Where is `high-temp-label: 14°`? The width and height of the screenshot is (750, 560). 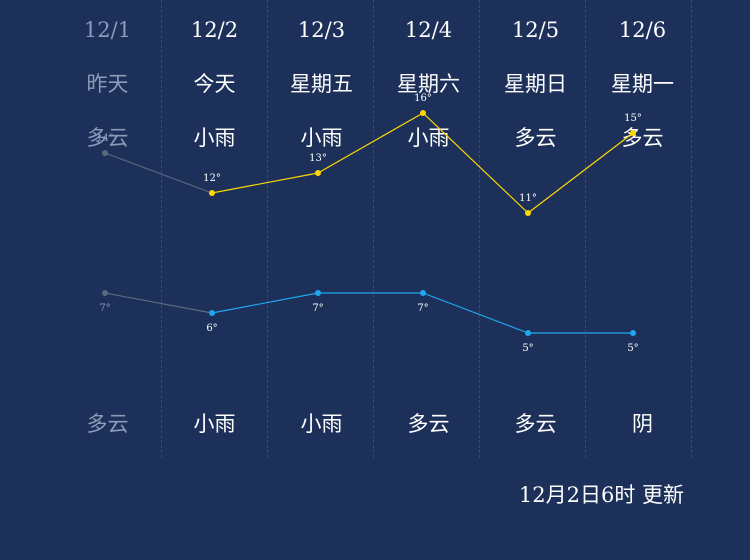
high-temp-label: 14° is located at coordinates (105, 138).